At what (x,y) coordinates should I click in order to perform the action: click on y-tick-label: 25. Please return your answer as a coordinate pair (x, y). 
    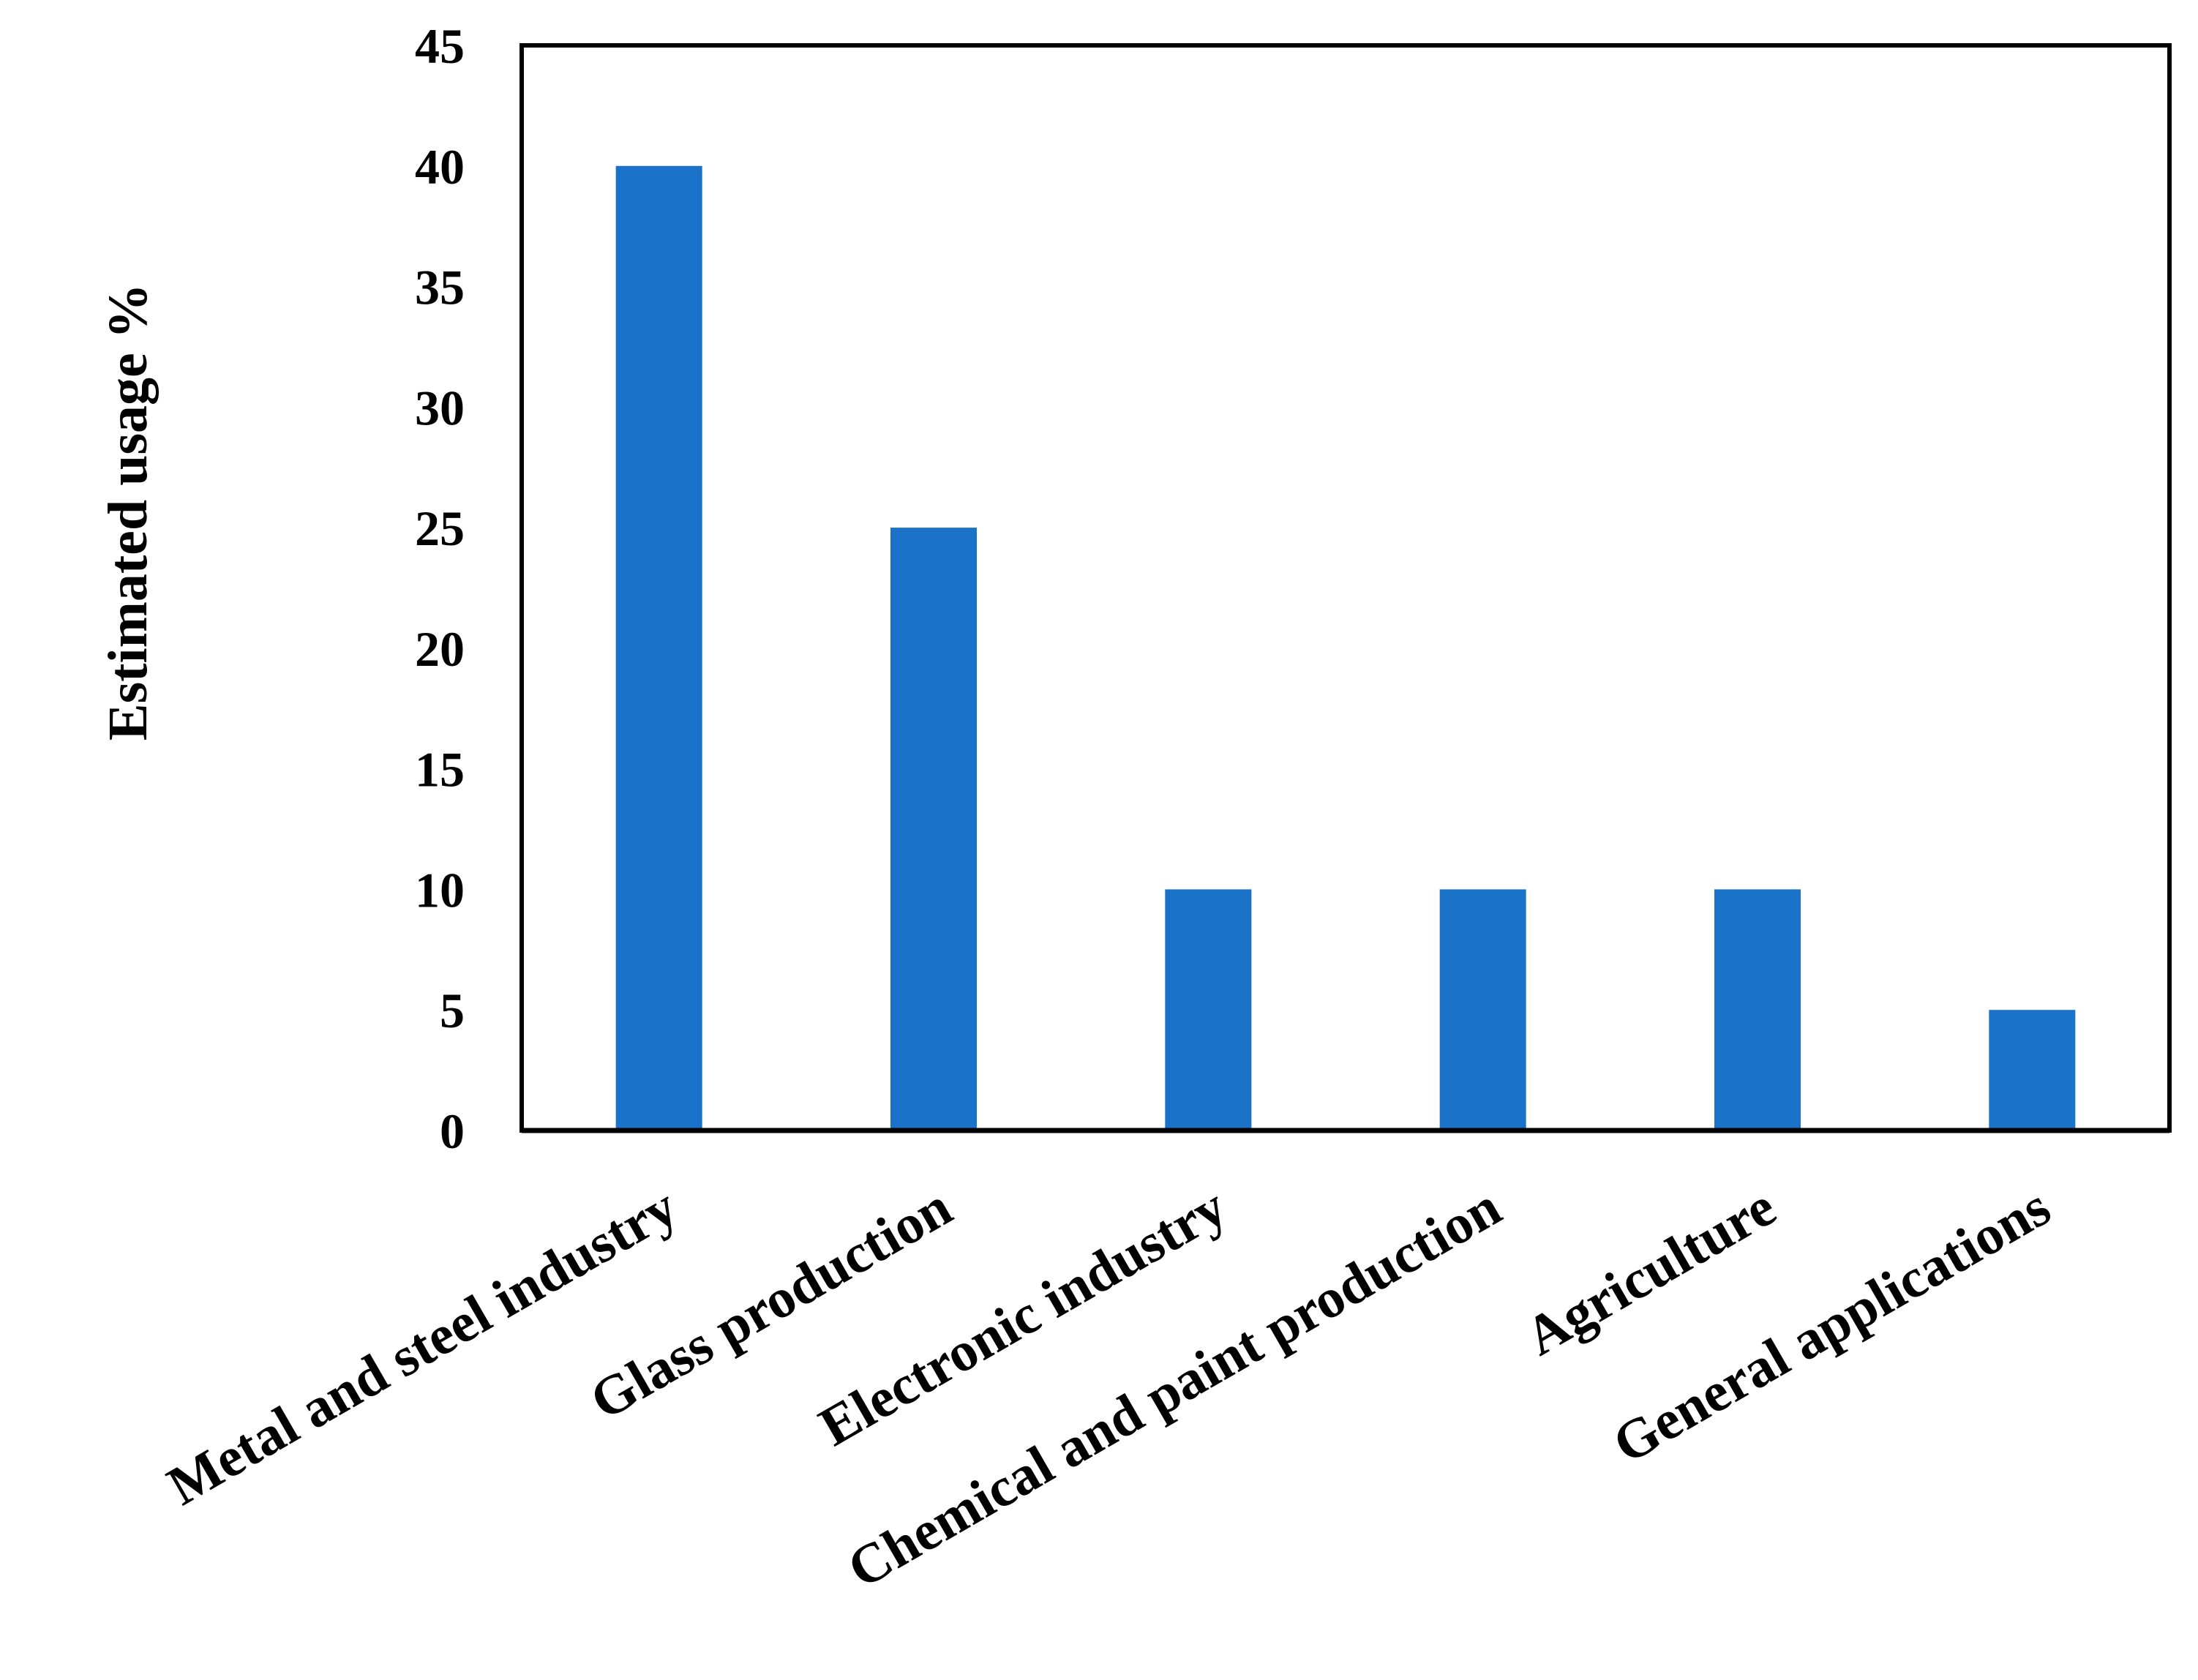
    Looking at the image, I should click on (440, 528).